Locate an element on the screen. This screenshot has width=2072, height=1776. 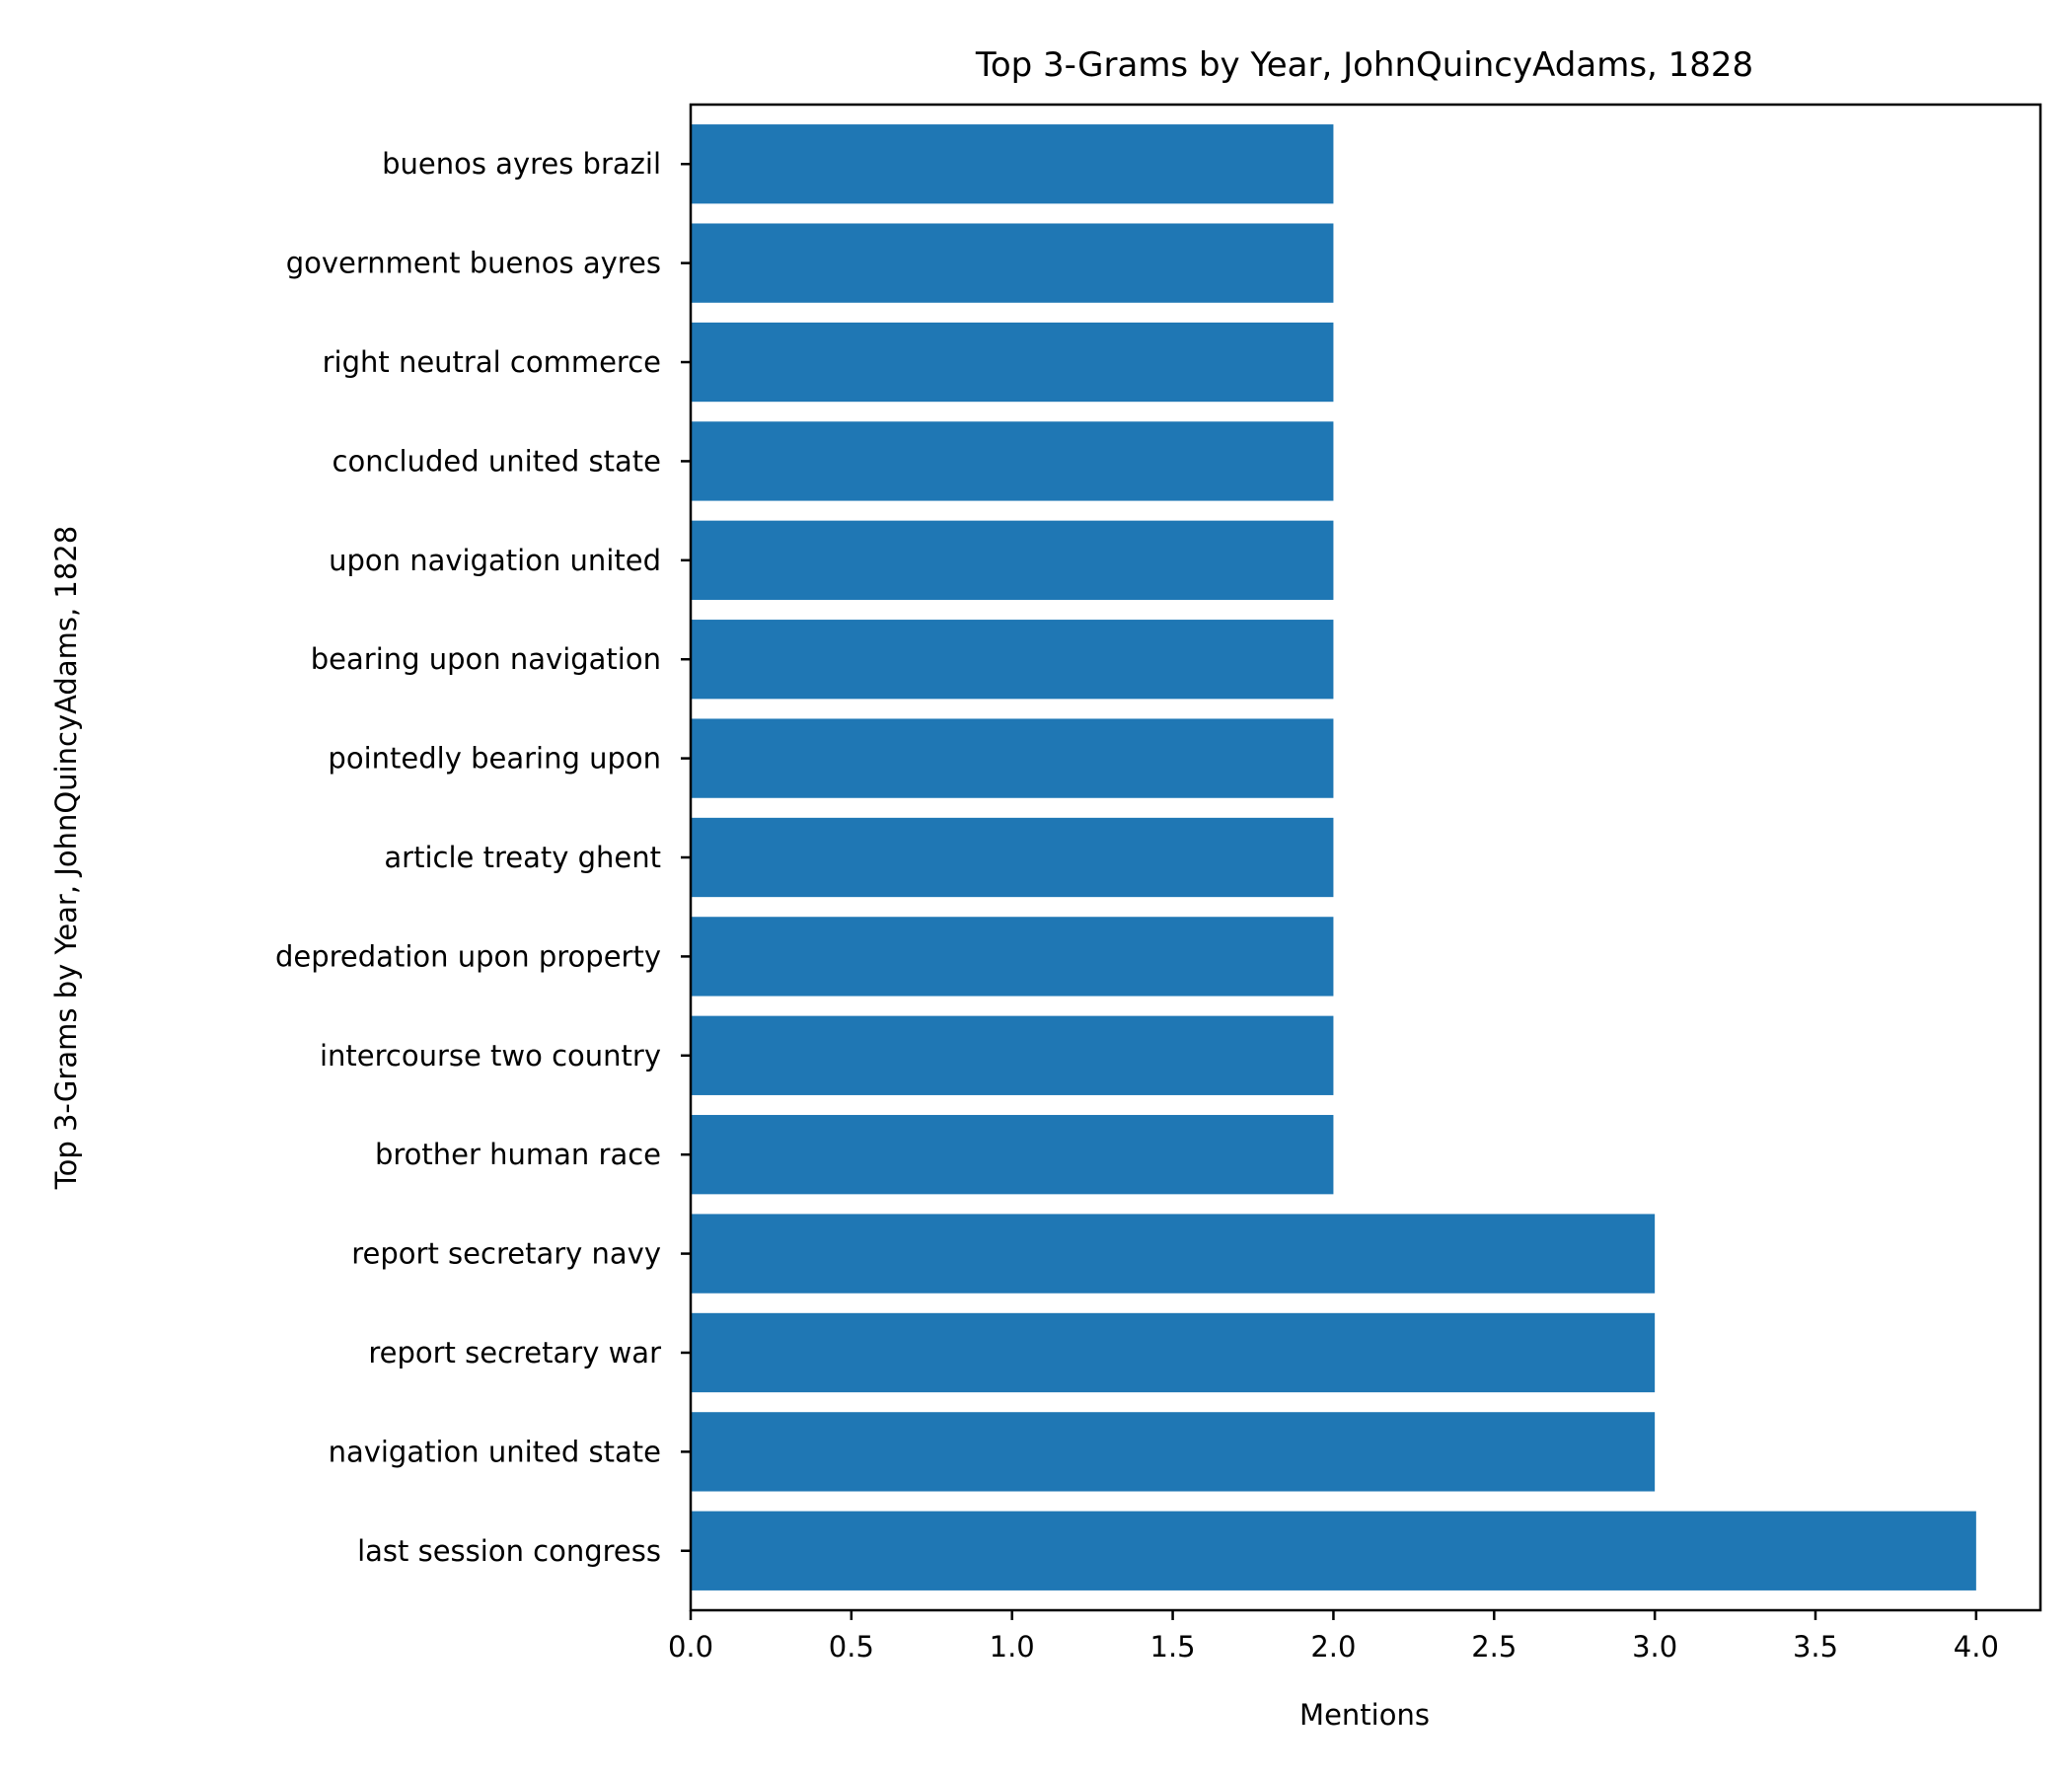
x-tick-label: 0.5 is located at coordinates (851, 1647).